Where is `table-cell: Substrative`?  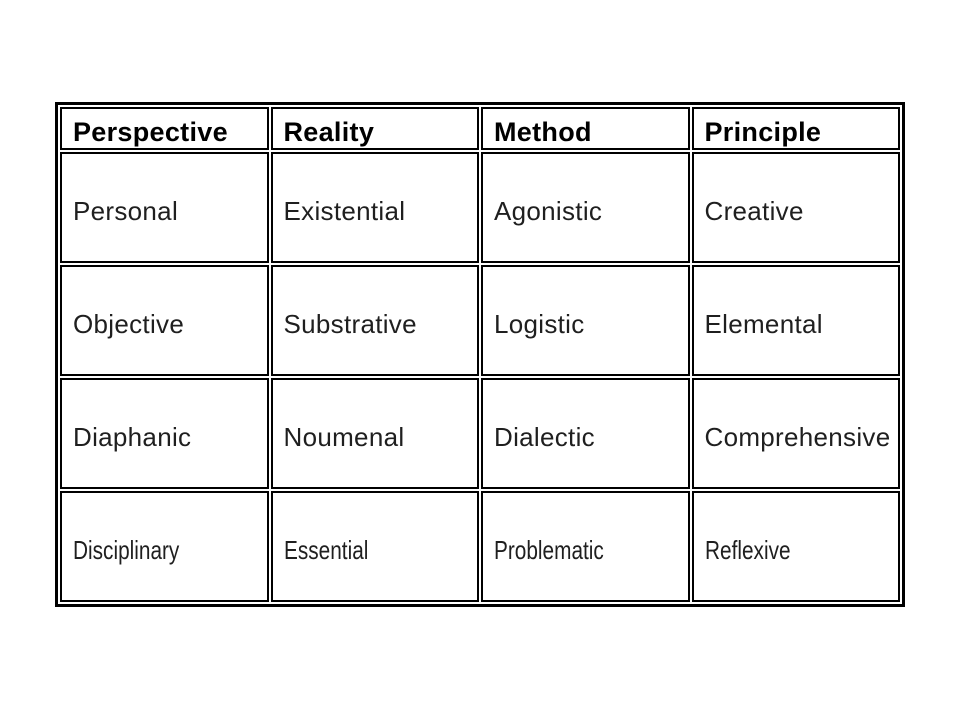 table-cell: Substrative is located at coordinates (374, 320).